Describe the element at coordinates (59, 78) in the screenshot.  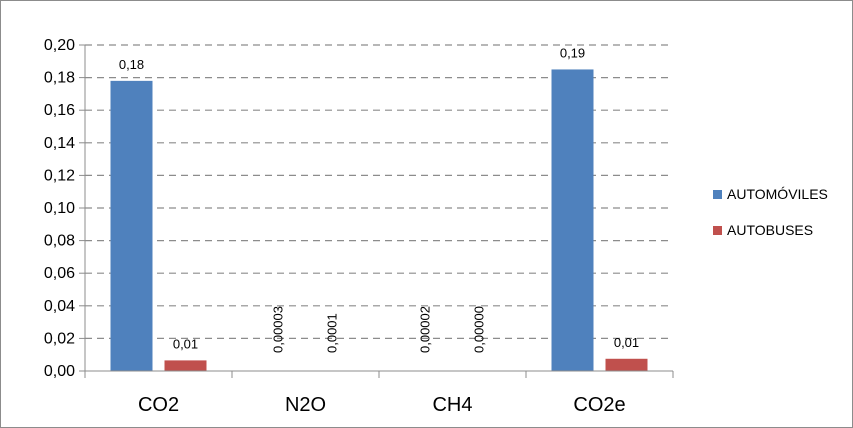
I see `y-tick-label: 0,18` at that location.